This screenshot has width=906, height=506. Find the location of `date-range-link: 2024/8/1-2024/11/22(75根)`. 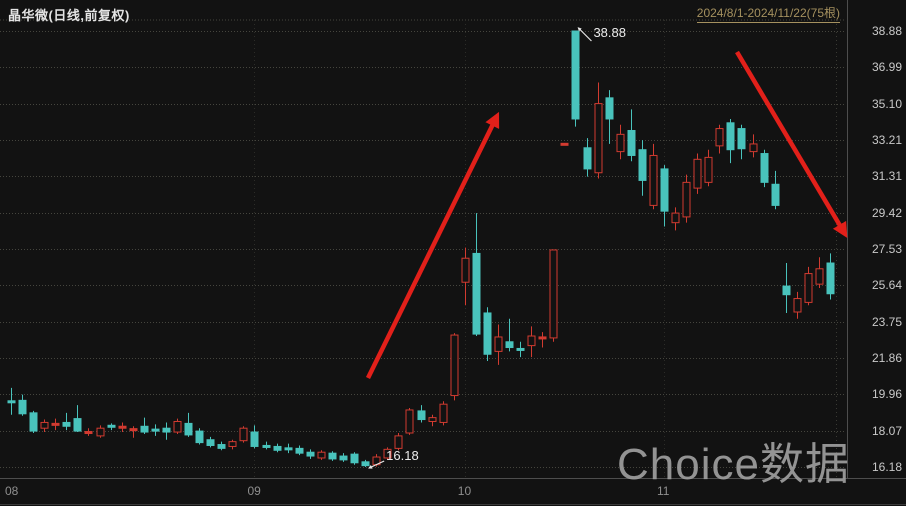

date-range-link: 2024/8/1-2024/11/22(75根) is located at coordinates (768, 13).